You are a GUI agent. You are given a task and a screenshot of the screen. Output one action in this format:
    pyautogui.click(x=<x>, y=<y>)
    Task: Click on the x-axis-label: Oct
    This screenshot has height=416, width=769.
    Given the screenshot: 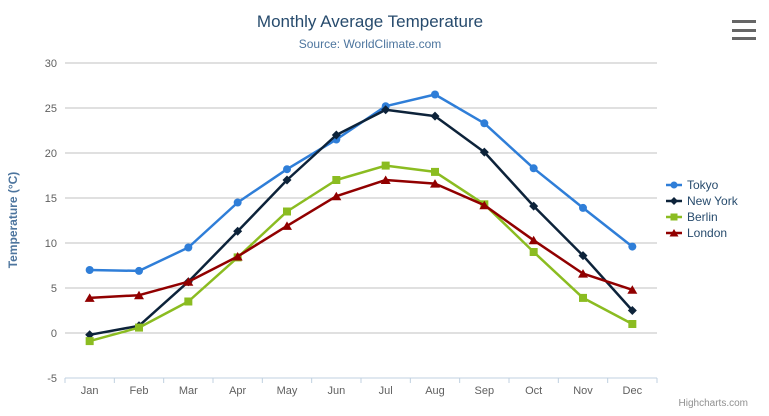 What is the action you would take?
    pyautogui.click(x=533, y=391)
    